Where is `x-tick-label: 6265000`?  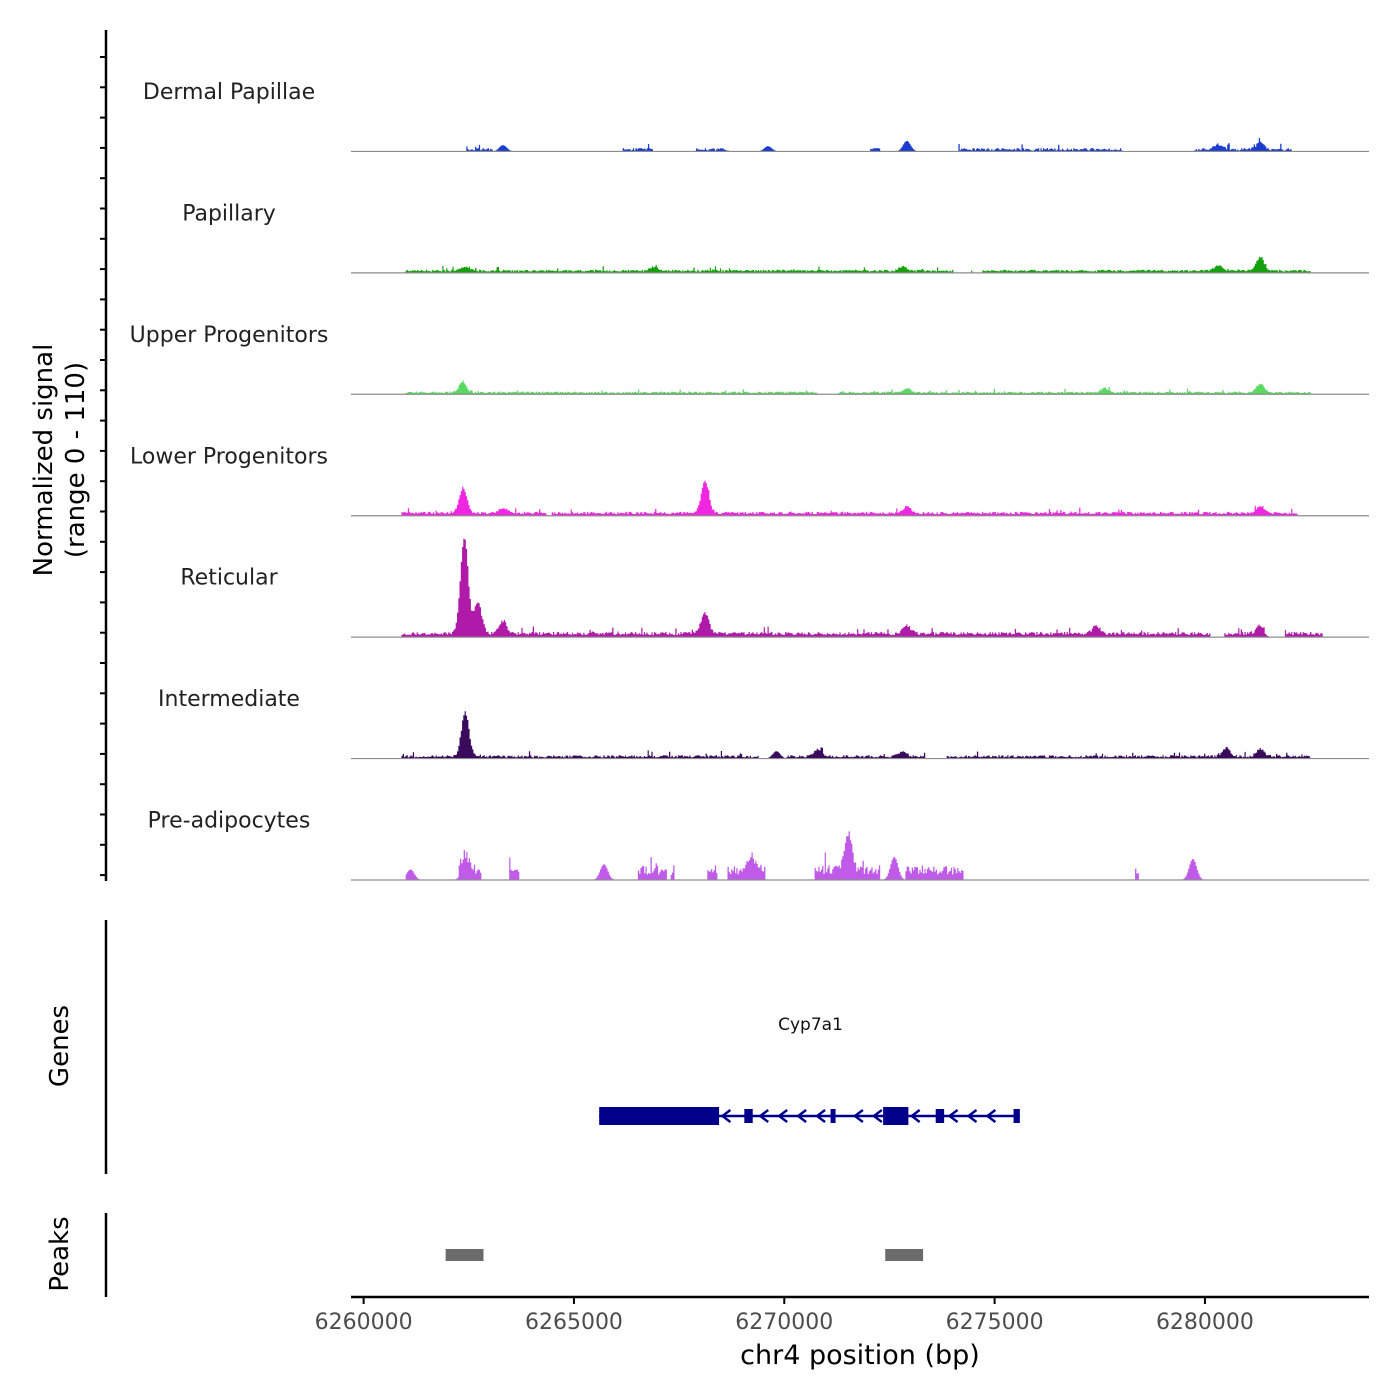
x-tick-label: 6265000 is located at coordinates (574, 1322).